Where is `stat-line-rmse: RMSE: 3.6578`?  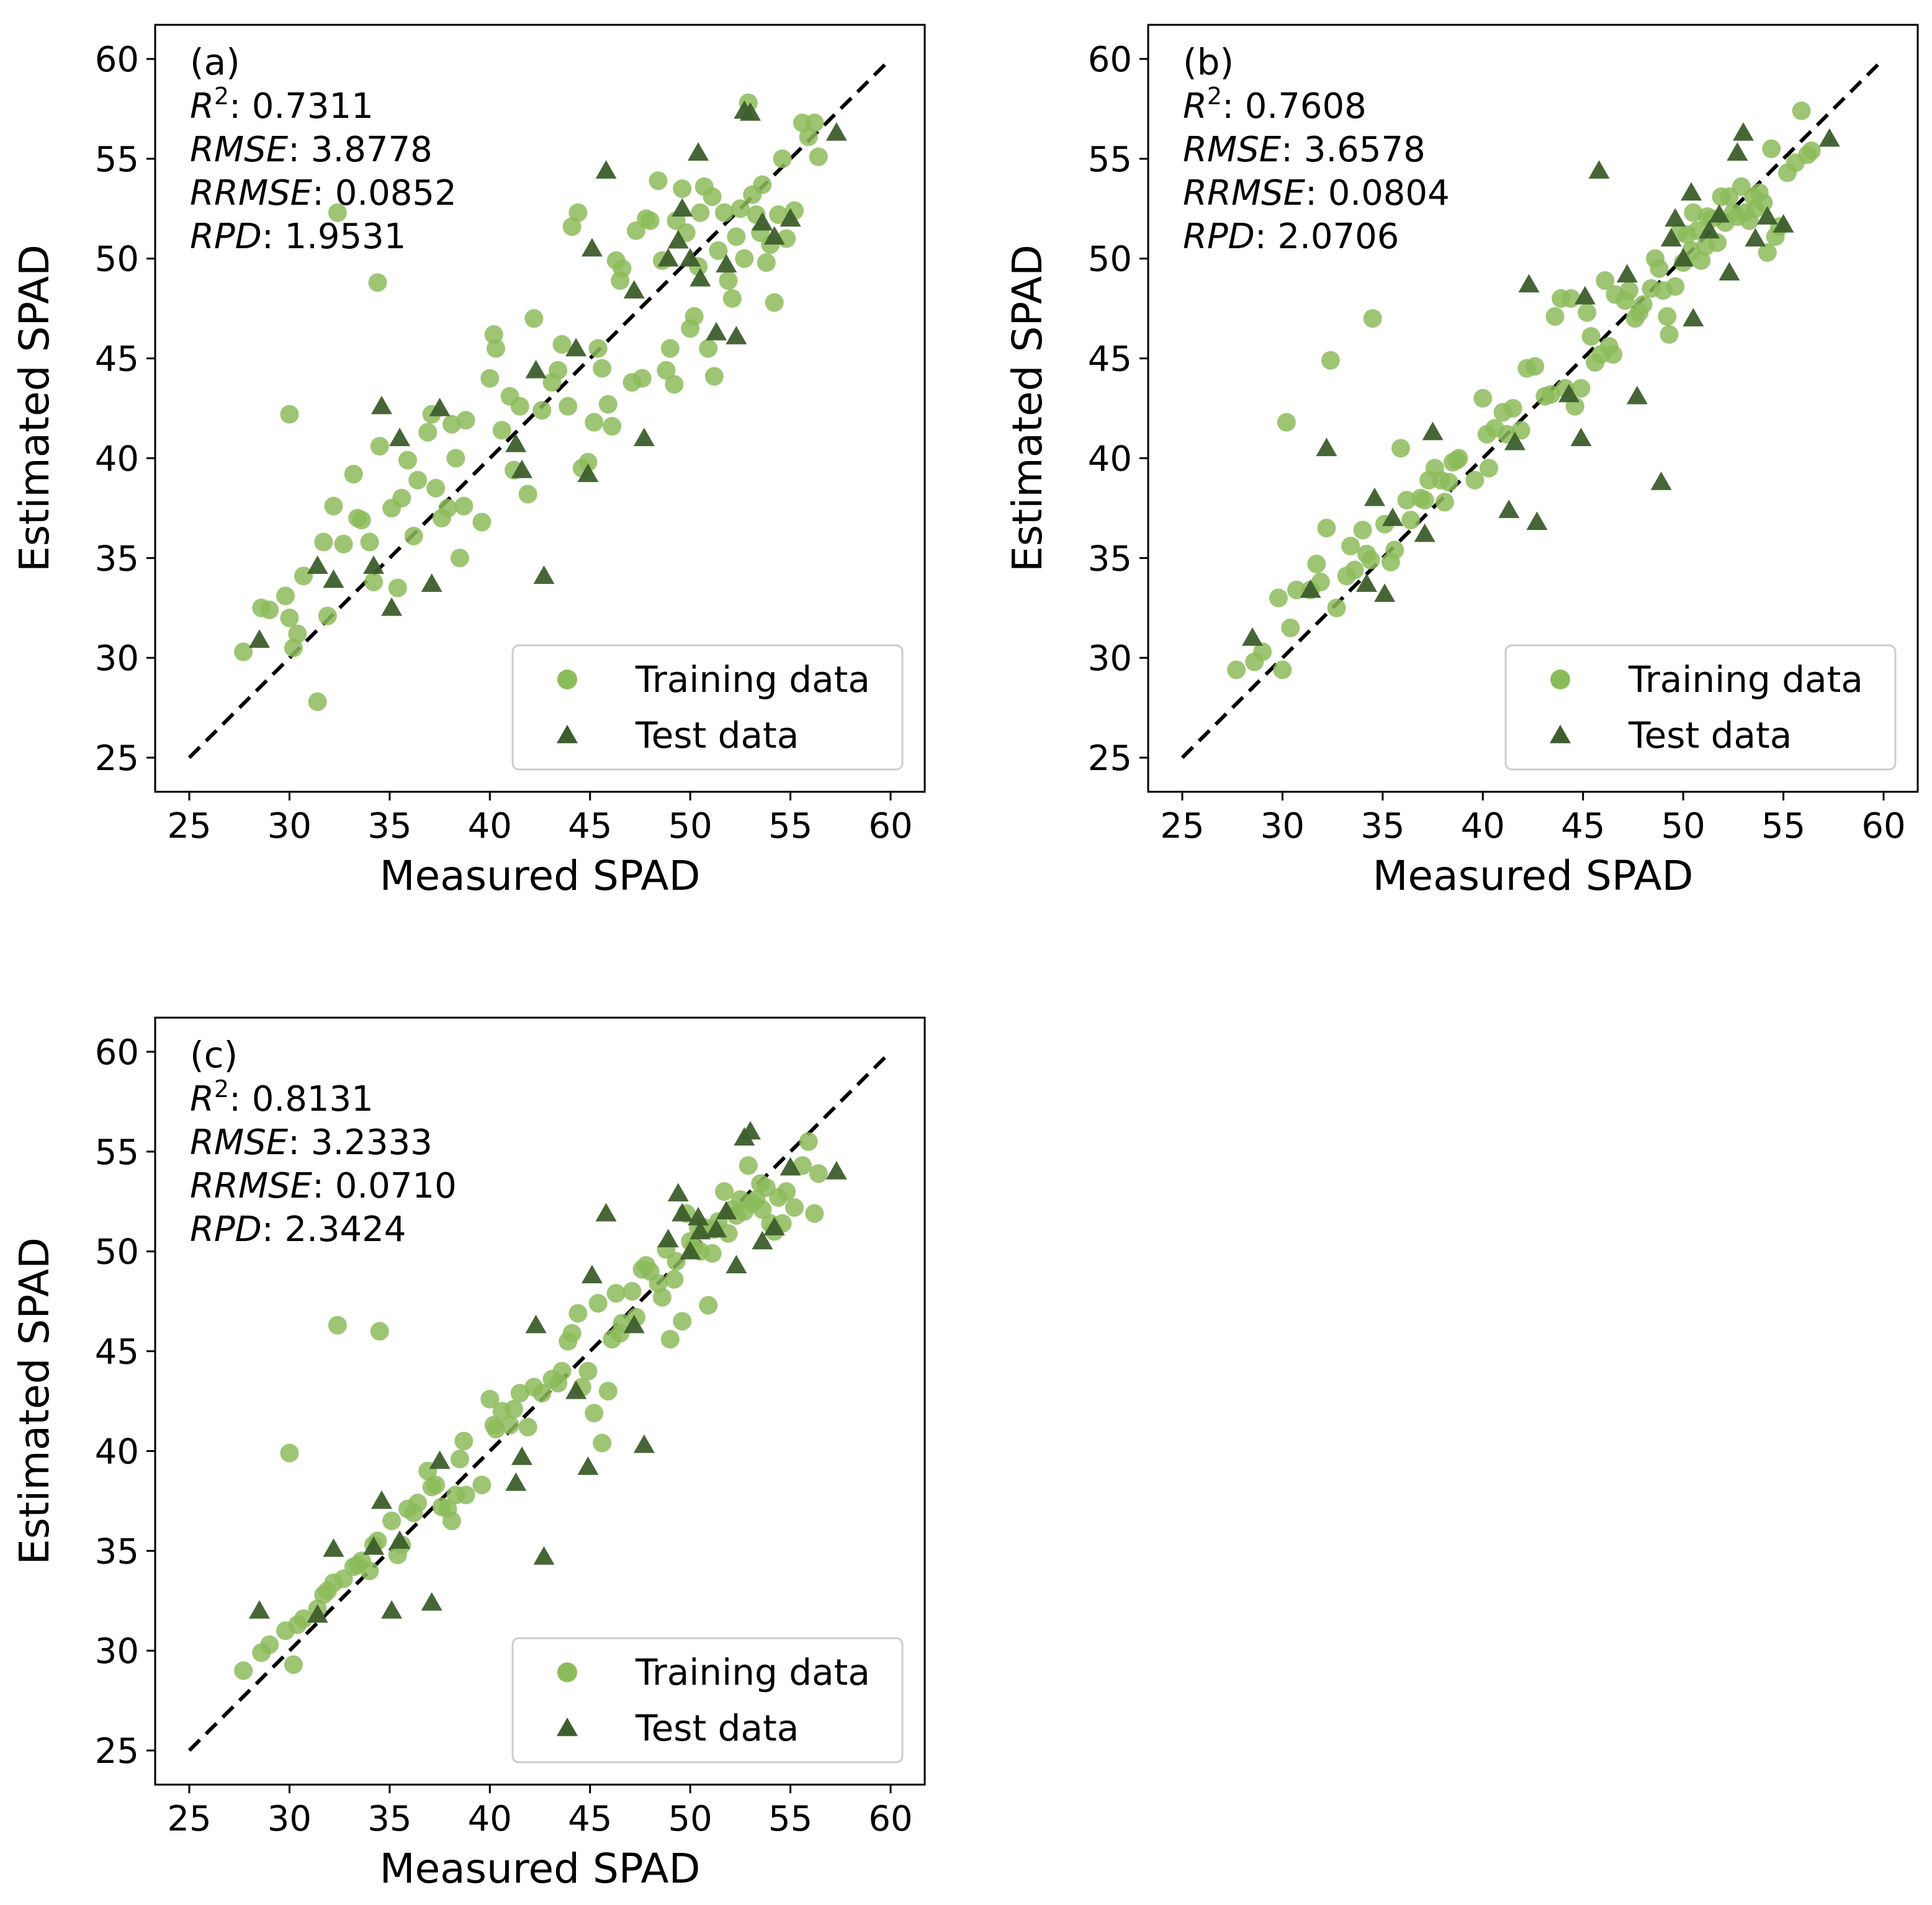 stat-line-rmse: RMSE: 3.6578 is located at coordinates (1304, 150).